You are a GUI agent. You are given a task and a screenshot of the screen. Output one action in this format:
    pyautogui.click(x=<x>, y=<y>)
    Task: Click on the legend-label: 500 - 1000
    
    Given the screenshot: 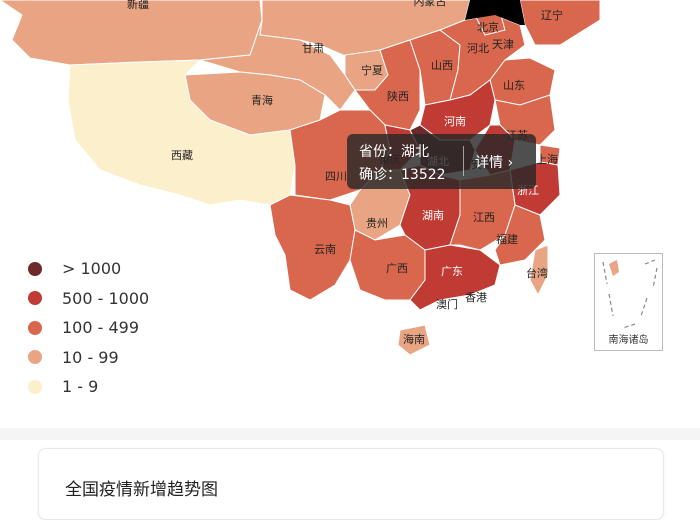 What is the action you would take?
    pyautogui.click(x=106, y=298)
    